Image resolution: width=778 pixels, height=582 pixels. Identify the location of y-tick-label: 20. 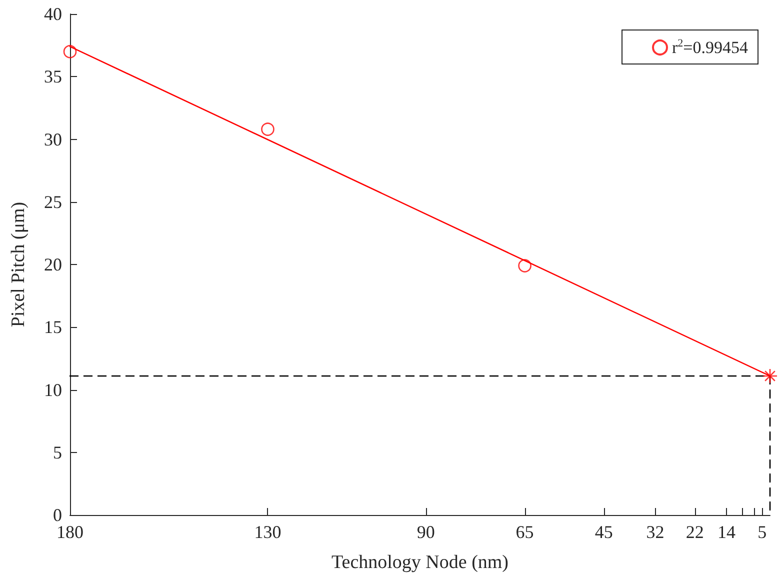
(53, 264).